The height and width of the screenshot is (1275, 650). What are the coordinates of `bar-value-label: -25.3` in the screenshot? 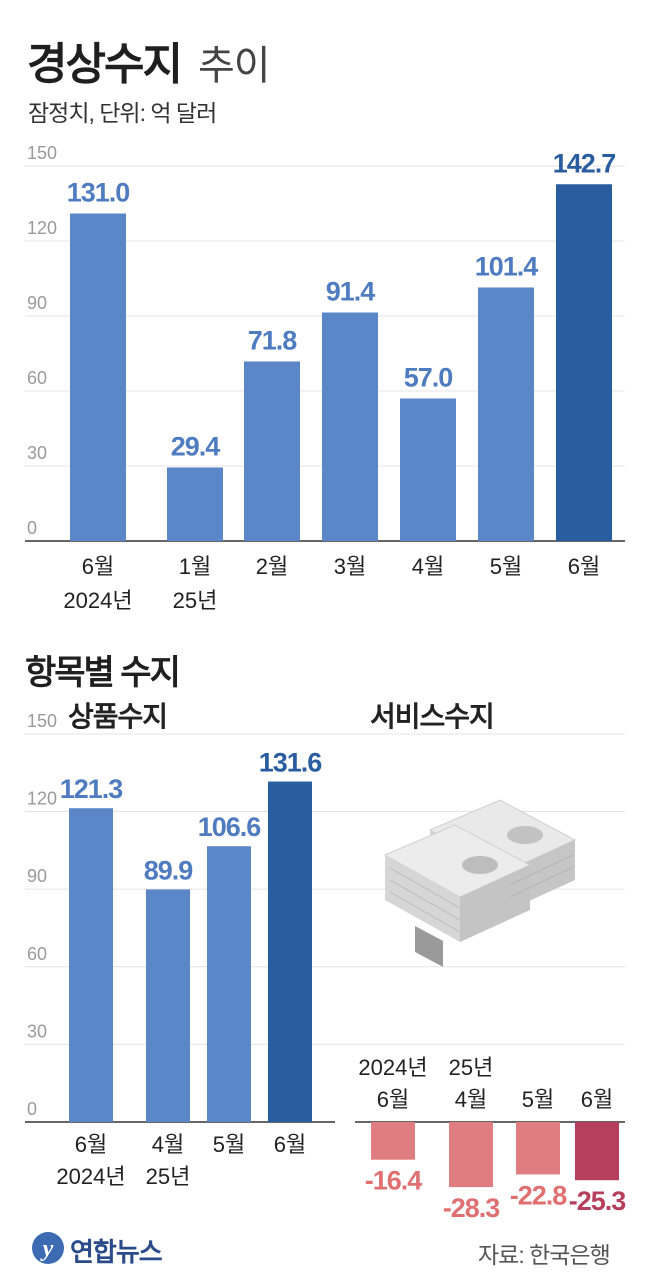 It's located at (598, 1201).